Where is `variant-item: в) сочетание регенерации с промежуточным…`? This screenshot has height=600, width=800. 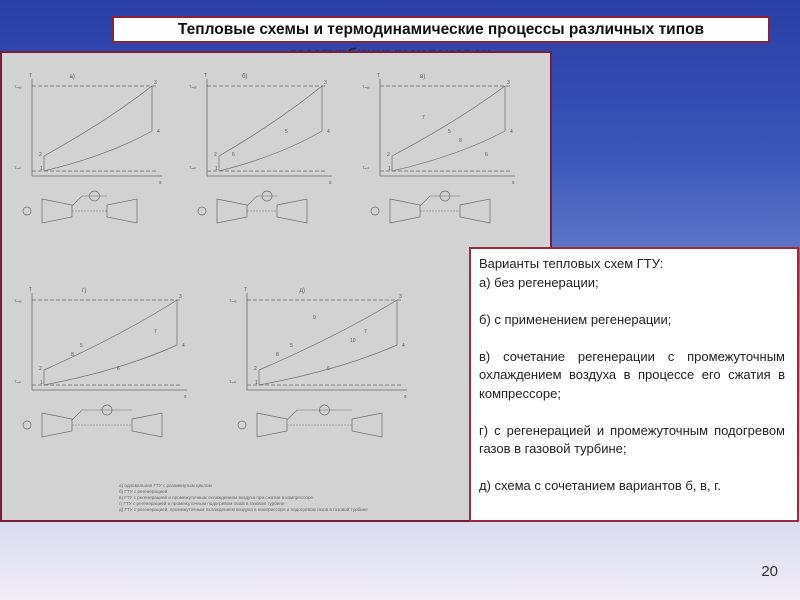
variant-item: в) сочетание регенерации с промежуточным… is located at coordinates (632, 374).